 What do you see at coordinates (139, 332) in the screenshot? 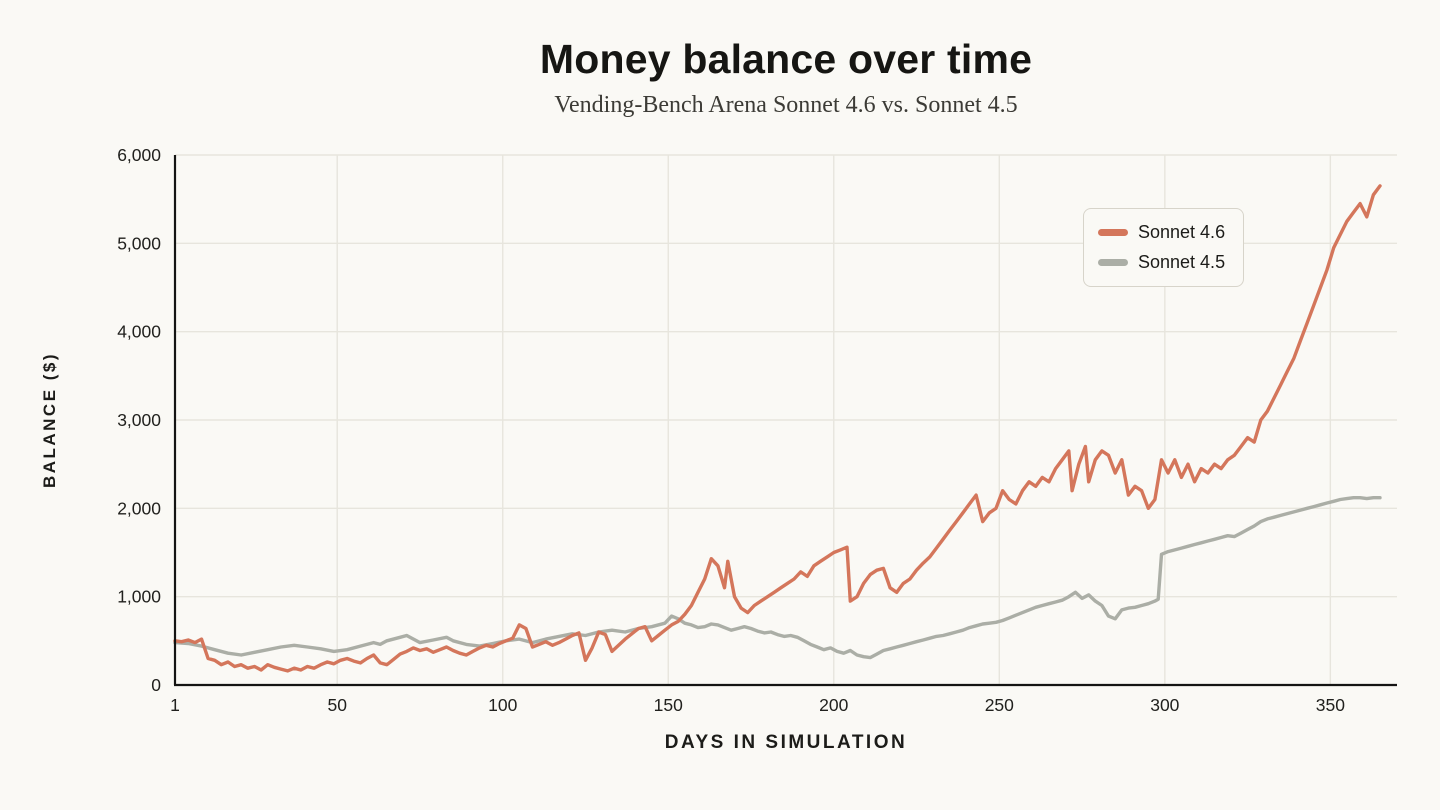
I see `y-tick-label: 4,000` at bounding box center [139, 332].